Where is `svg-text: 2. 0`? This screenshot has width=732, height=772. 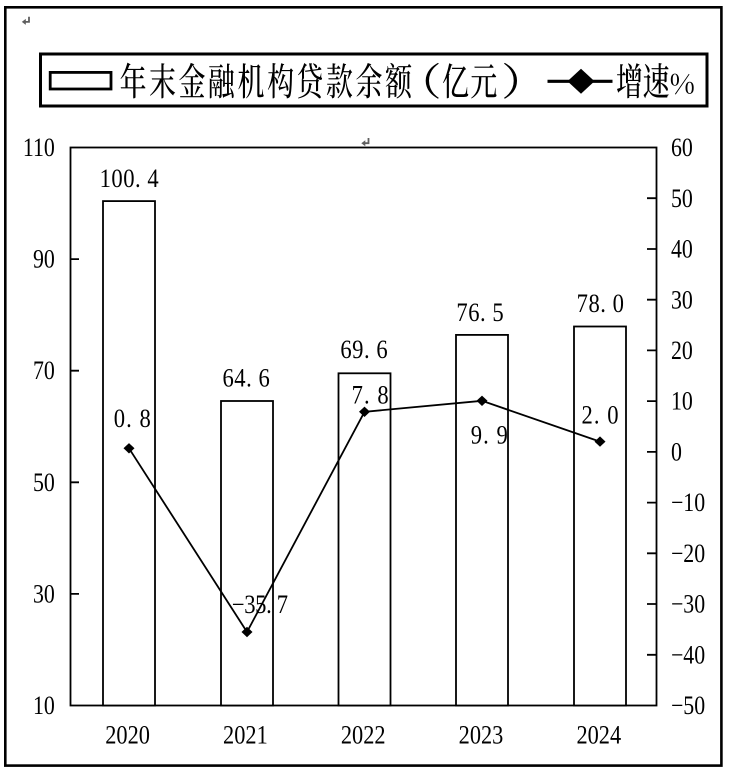 svg-text: 2. 0 is located at coordinates (600, 415).